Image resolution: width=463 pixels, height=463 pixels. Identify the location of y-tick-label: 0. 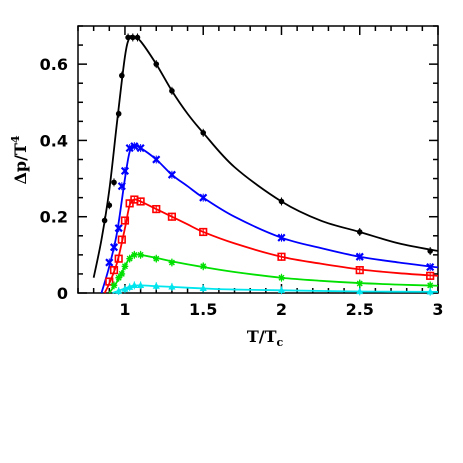
(62, 293).